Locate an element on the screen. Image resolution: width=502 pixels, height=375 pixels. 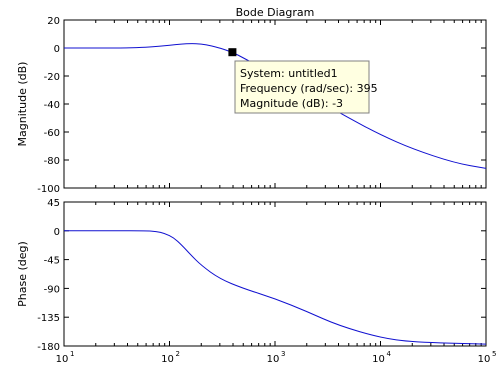
xtick-label-exponent: 4 is located at coordinates (389, 354).